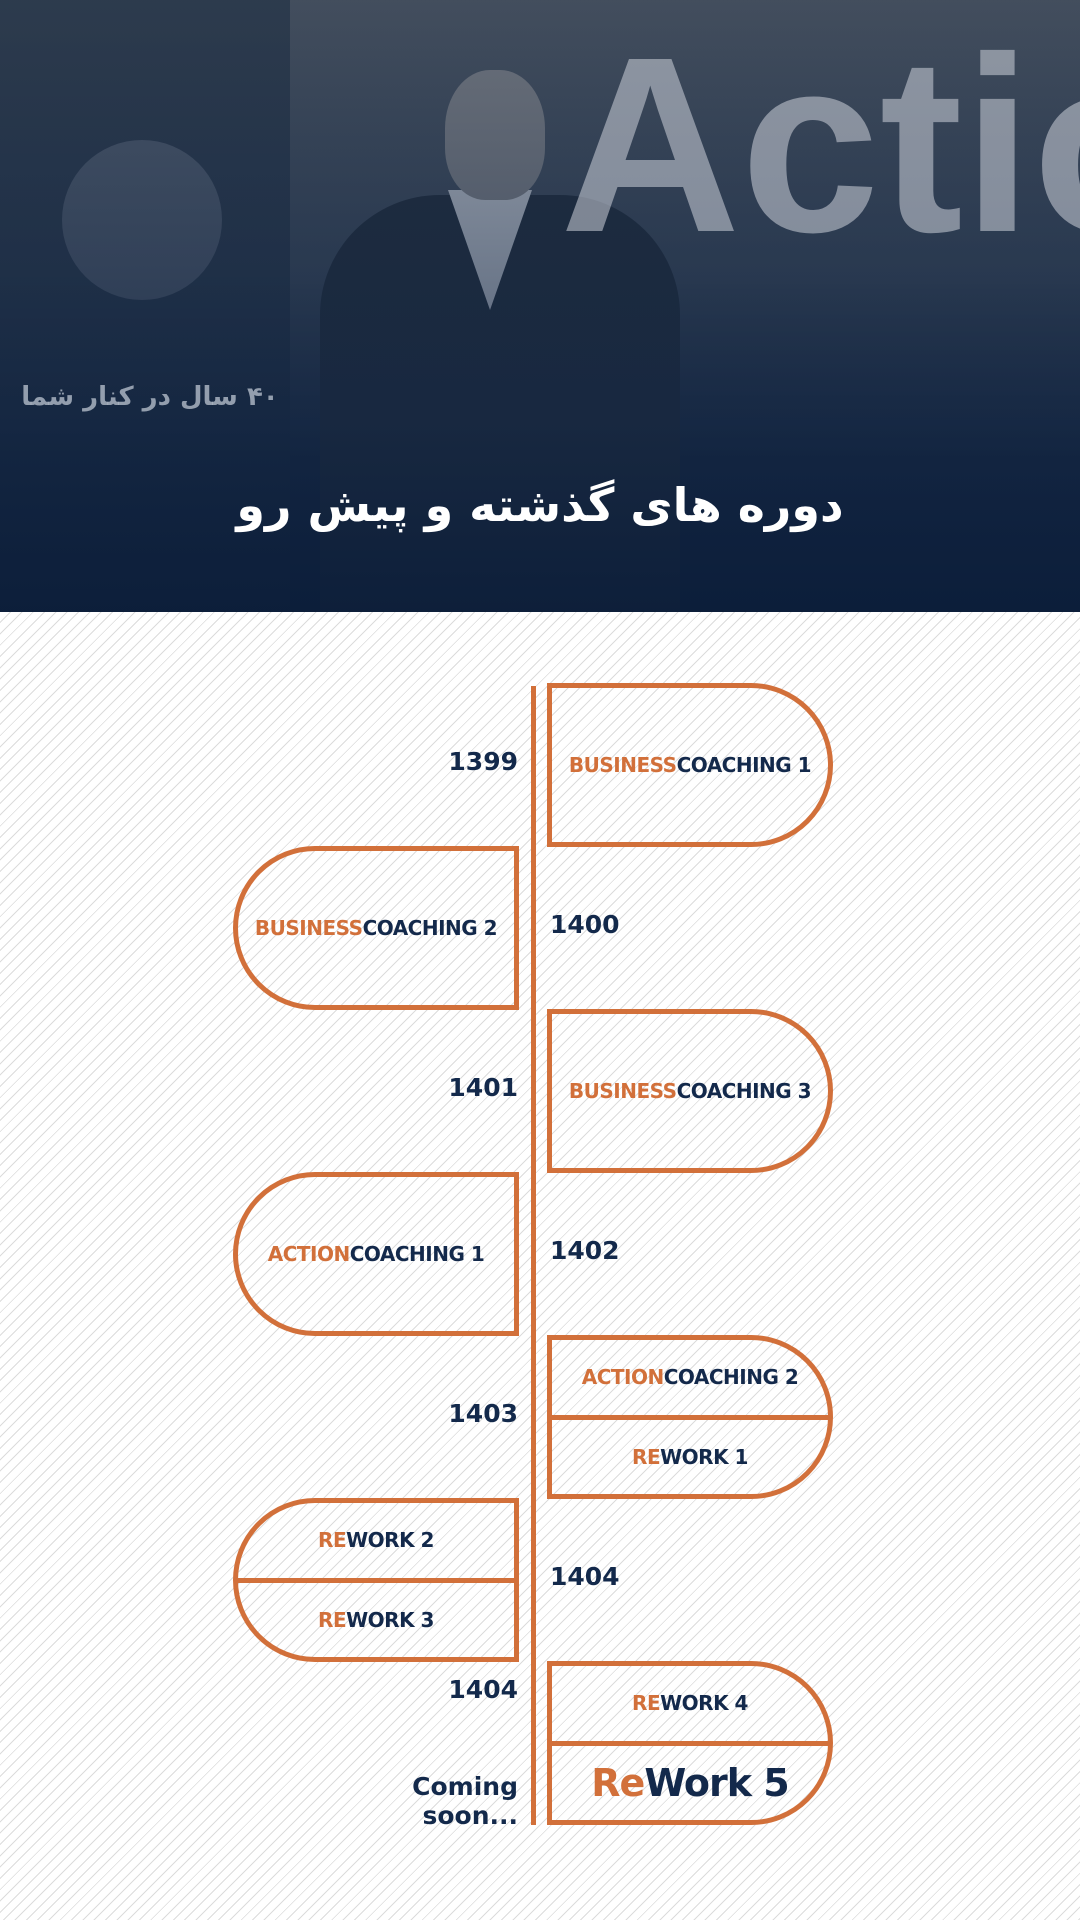 This screenshot has width=1080, height=1920. What do you see at coordinates (744, 1091) in the screenshot?
I see `course-name: COACHING 3` at bounding box center [744, 1091].